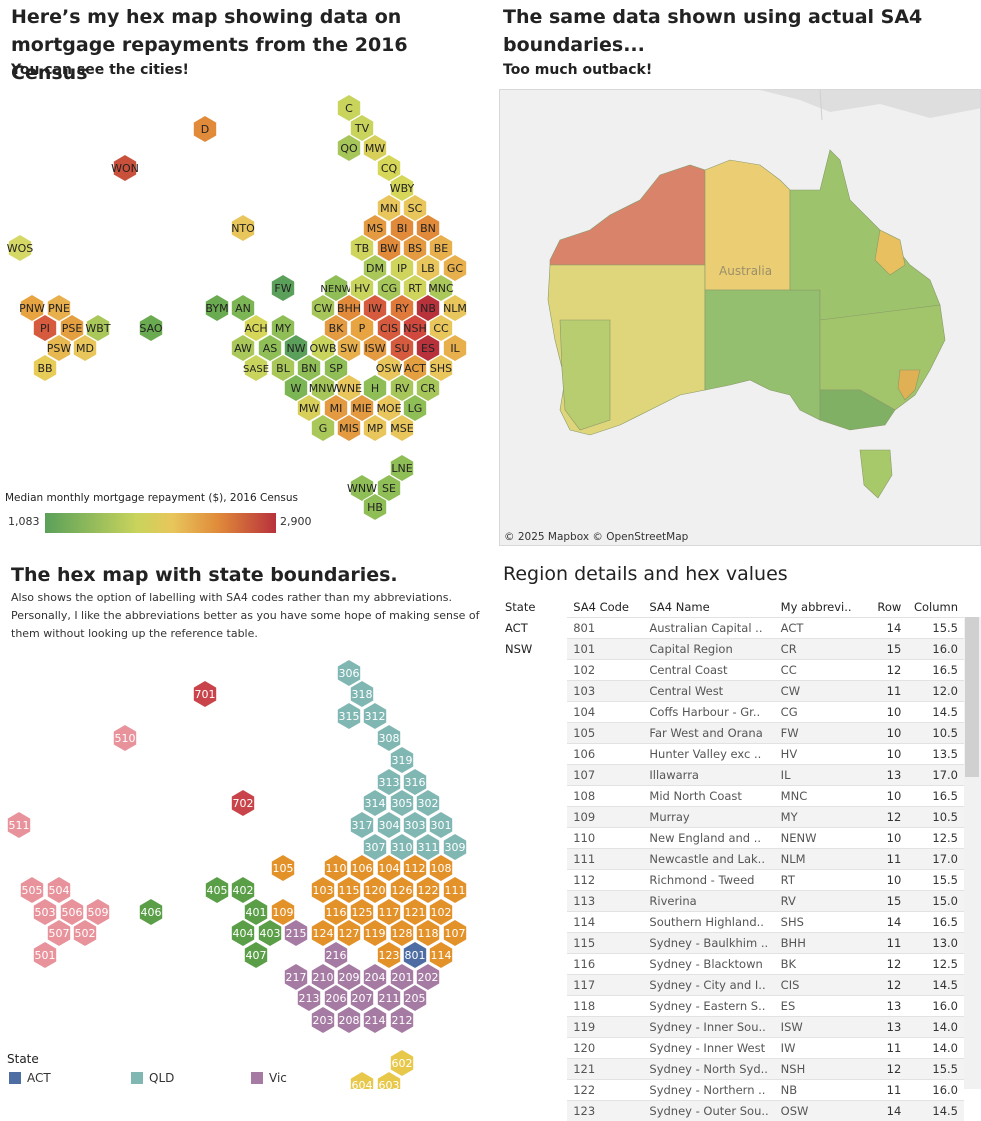 The width and height of the screenshot is (981, 1121). Describe the element at coordinates (216, 890) in the screenshot. I see `code-hex: 405` at that location.